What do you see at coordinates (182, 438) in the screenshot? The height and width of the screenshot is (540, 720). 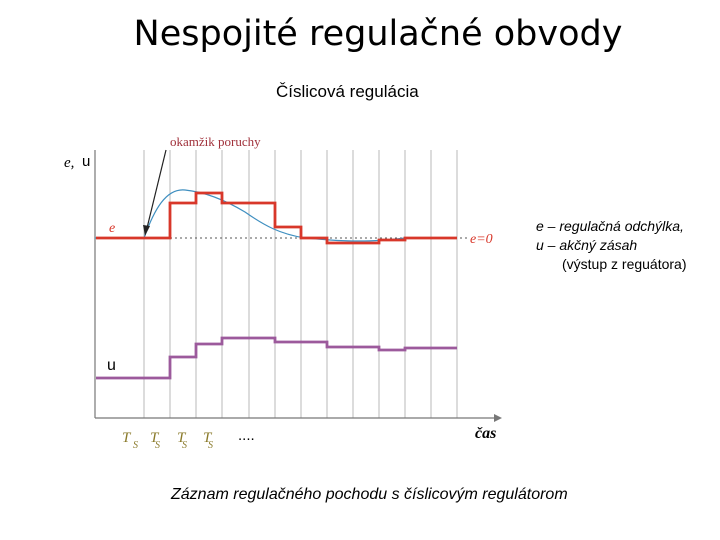 I see `sample-label-3: T` at bounding box center [182, 438].